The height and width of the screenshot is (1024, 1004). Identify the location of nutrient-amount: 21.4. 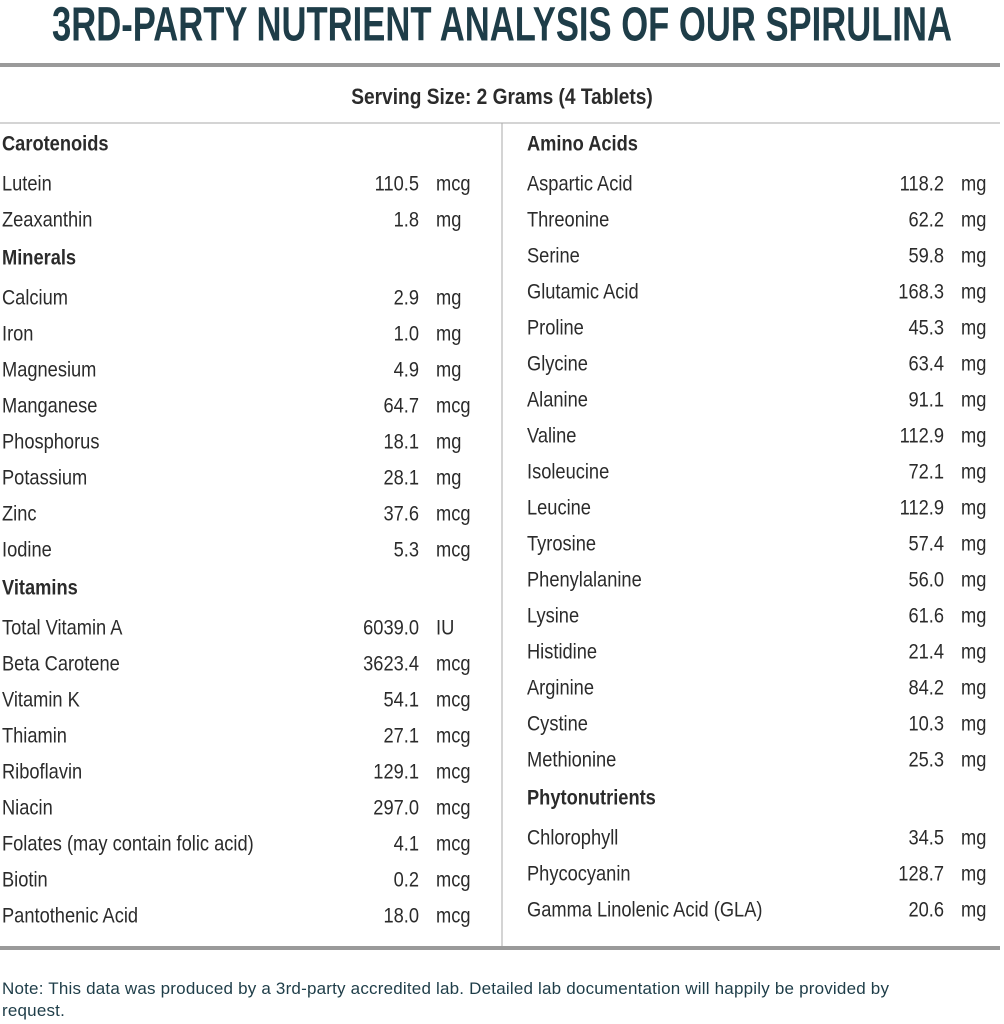
(926, 651).